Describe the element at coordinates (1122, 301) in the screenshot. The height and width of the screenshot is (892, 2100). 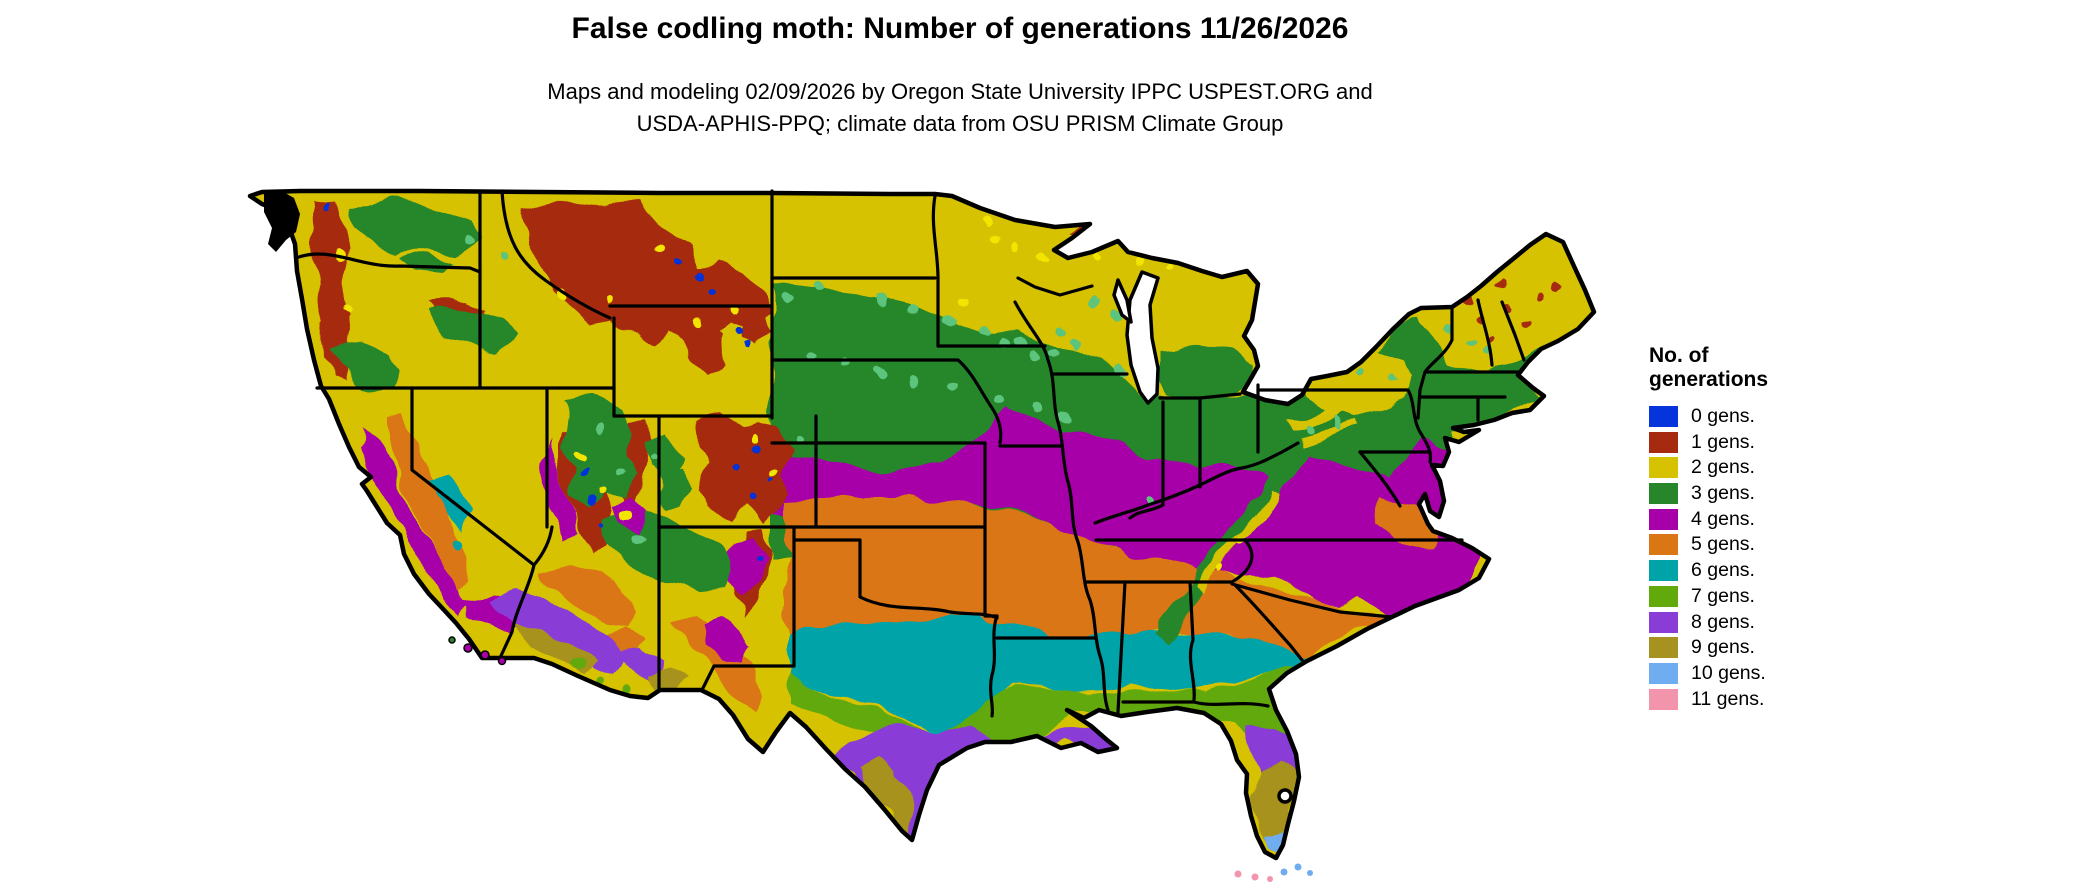
I see `green-bay` at that location.